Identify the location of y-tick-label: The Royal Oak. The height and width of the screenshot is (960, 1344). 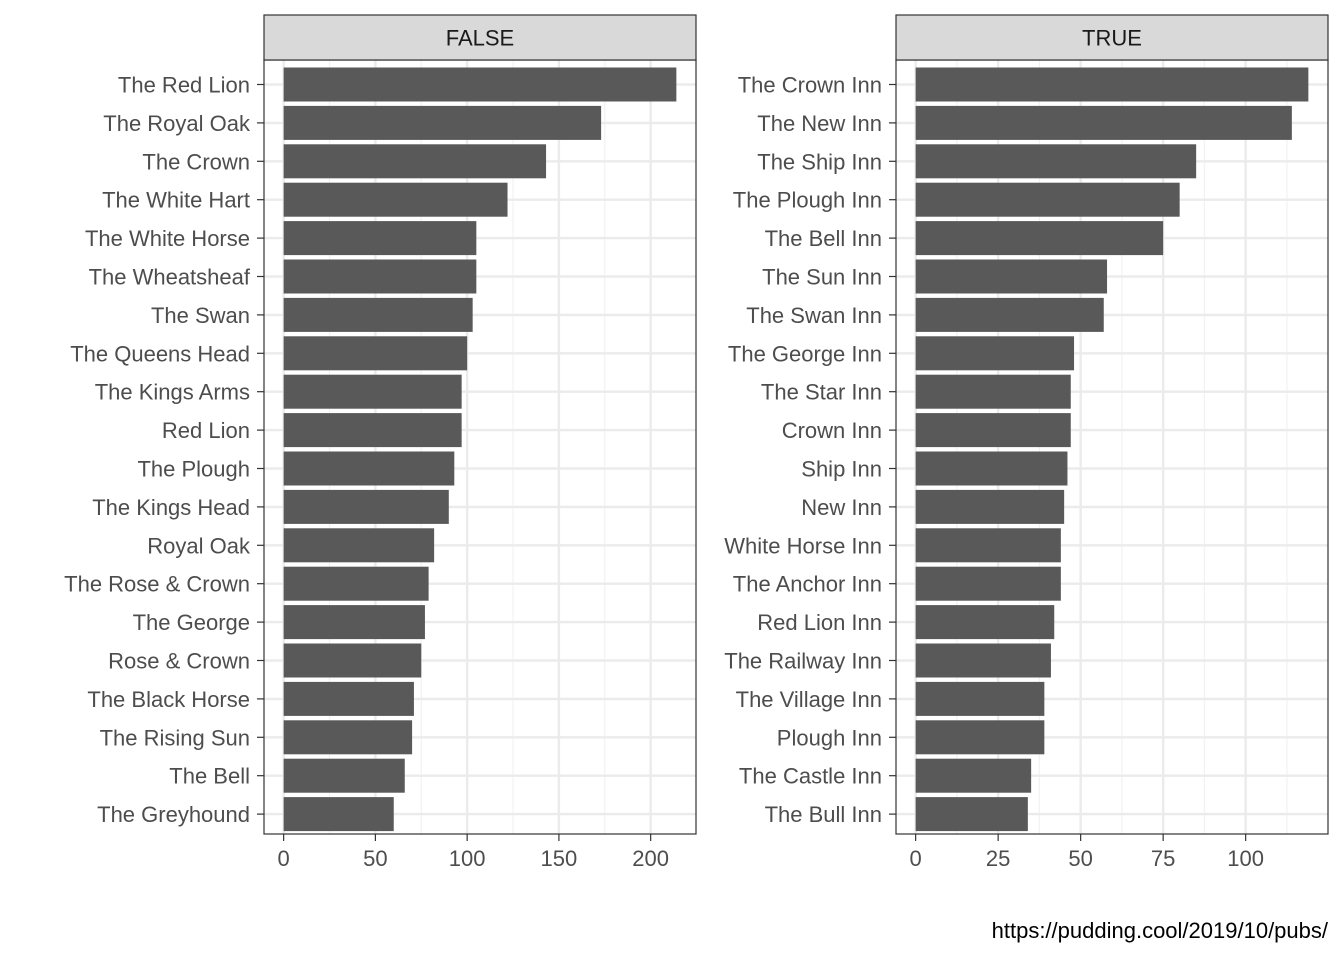
(177, 123).